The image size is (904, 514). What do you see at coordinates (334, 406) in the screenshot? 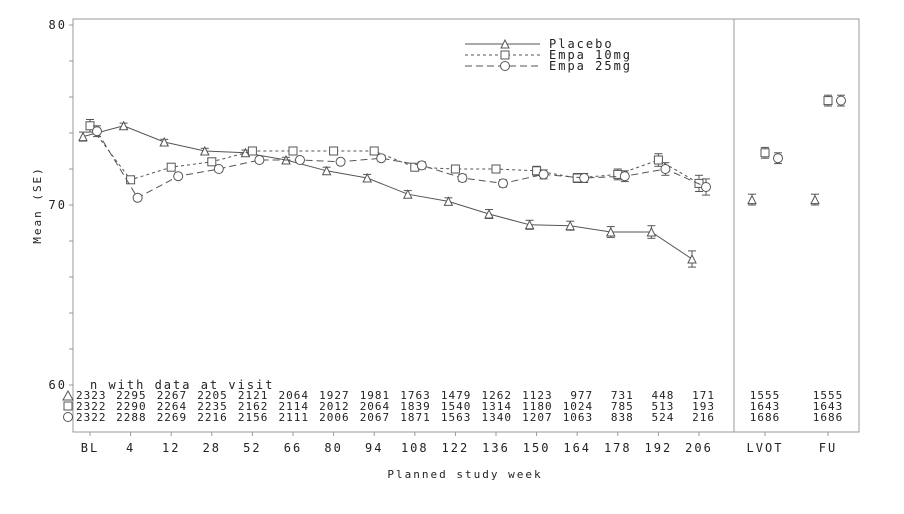
I see `n-count: 2012` at bounding box center [334, 406].